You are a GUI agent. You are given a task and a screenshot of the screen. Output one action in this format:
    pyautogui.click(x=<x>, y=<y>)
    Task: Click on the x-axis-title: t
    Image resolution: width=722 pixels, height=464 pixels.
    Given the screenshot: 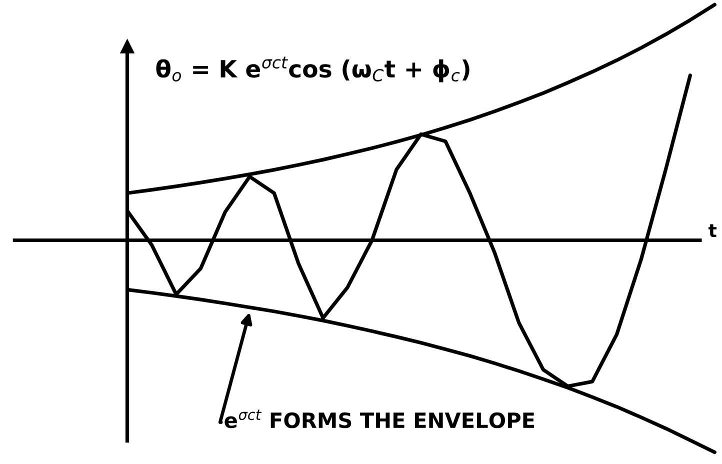 What is the action you would take?
    pyautogui.click(x=712, y=230)
    